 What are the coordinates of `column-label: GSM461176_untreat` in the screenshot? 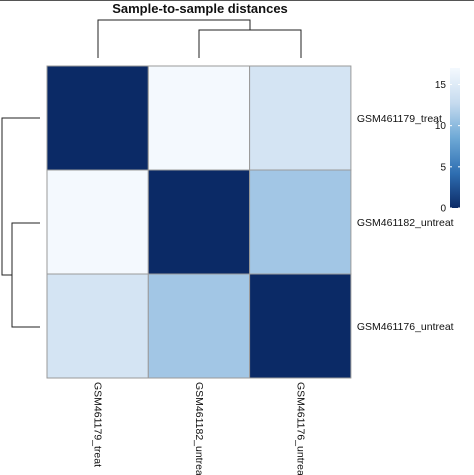 It's located at (300, 428).